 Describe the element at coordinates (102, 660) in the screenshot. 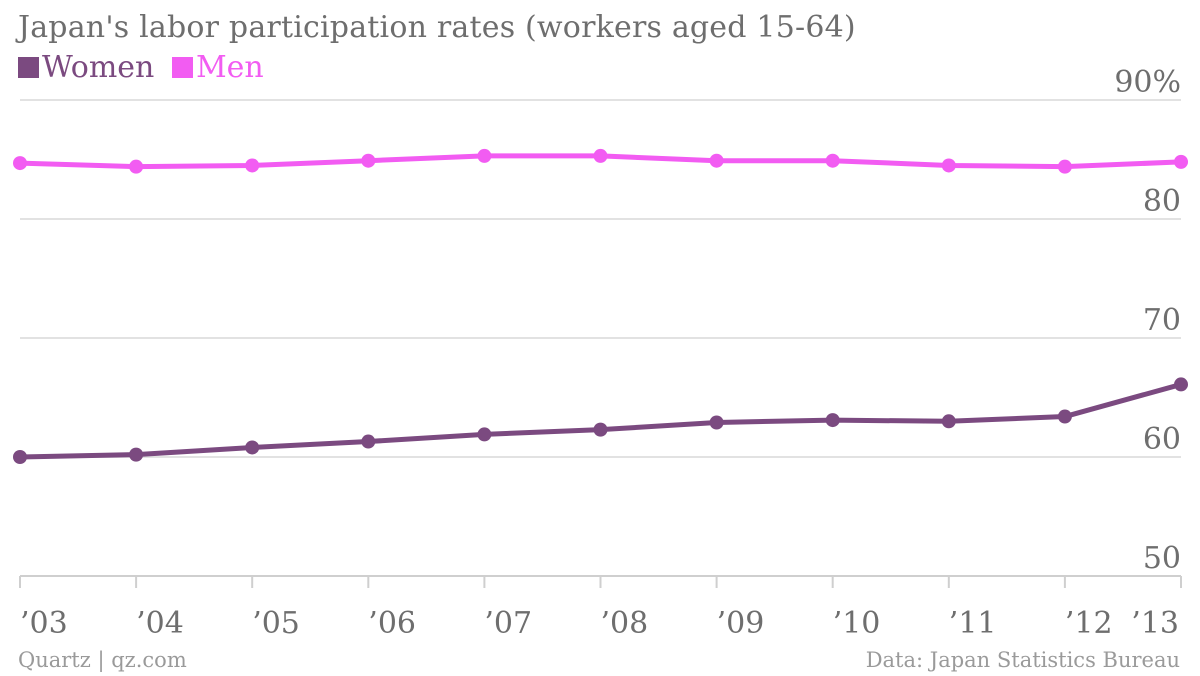

I see `credit-text: Quartz | qz.com` at that location.